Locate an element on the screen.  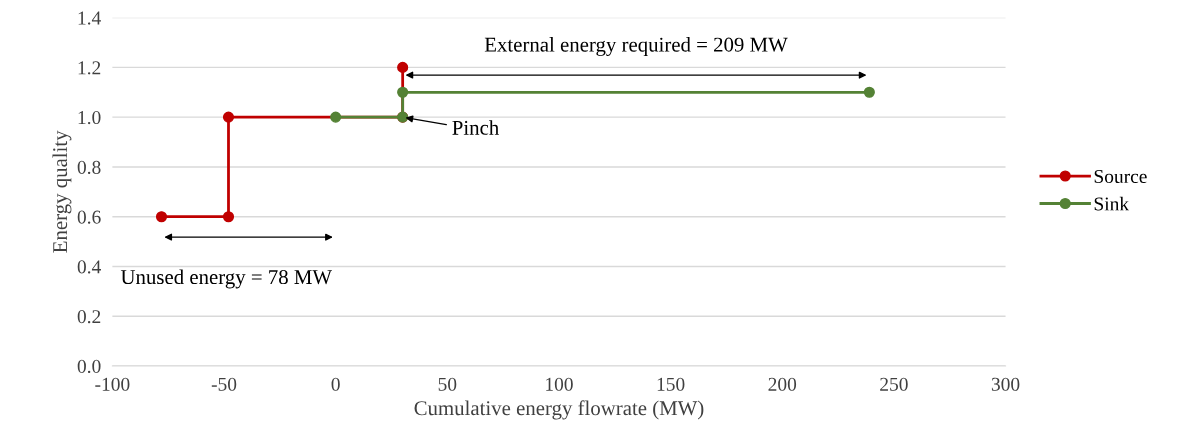
x-axis-title: Cumulative energy flowrate (MW) is located at coordinates (559, 410).